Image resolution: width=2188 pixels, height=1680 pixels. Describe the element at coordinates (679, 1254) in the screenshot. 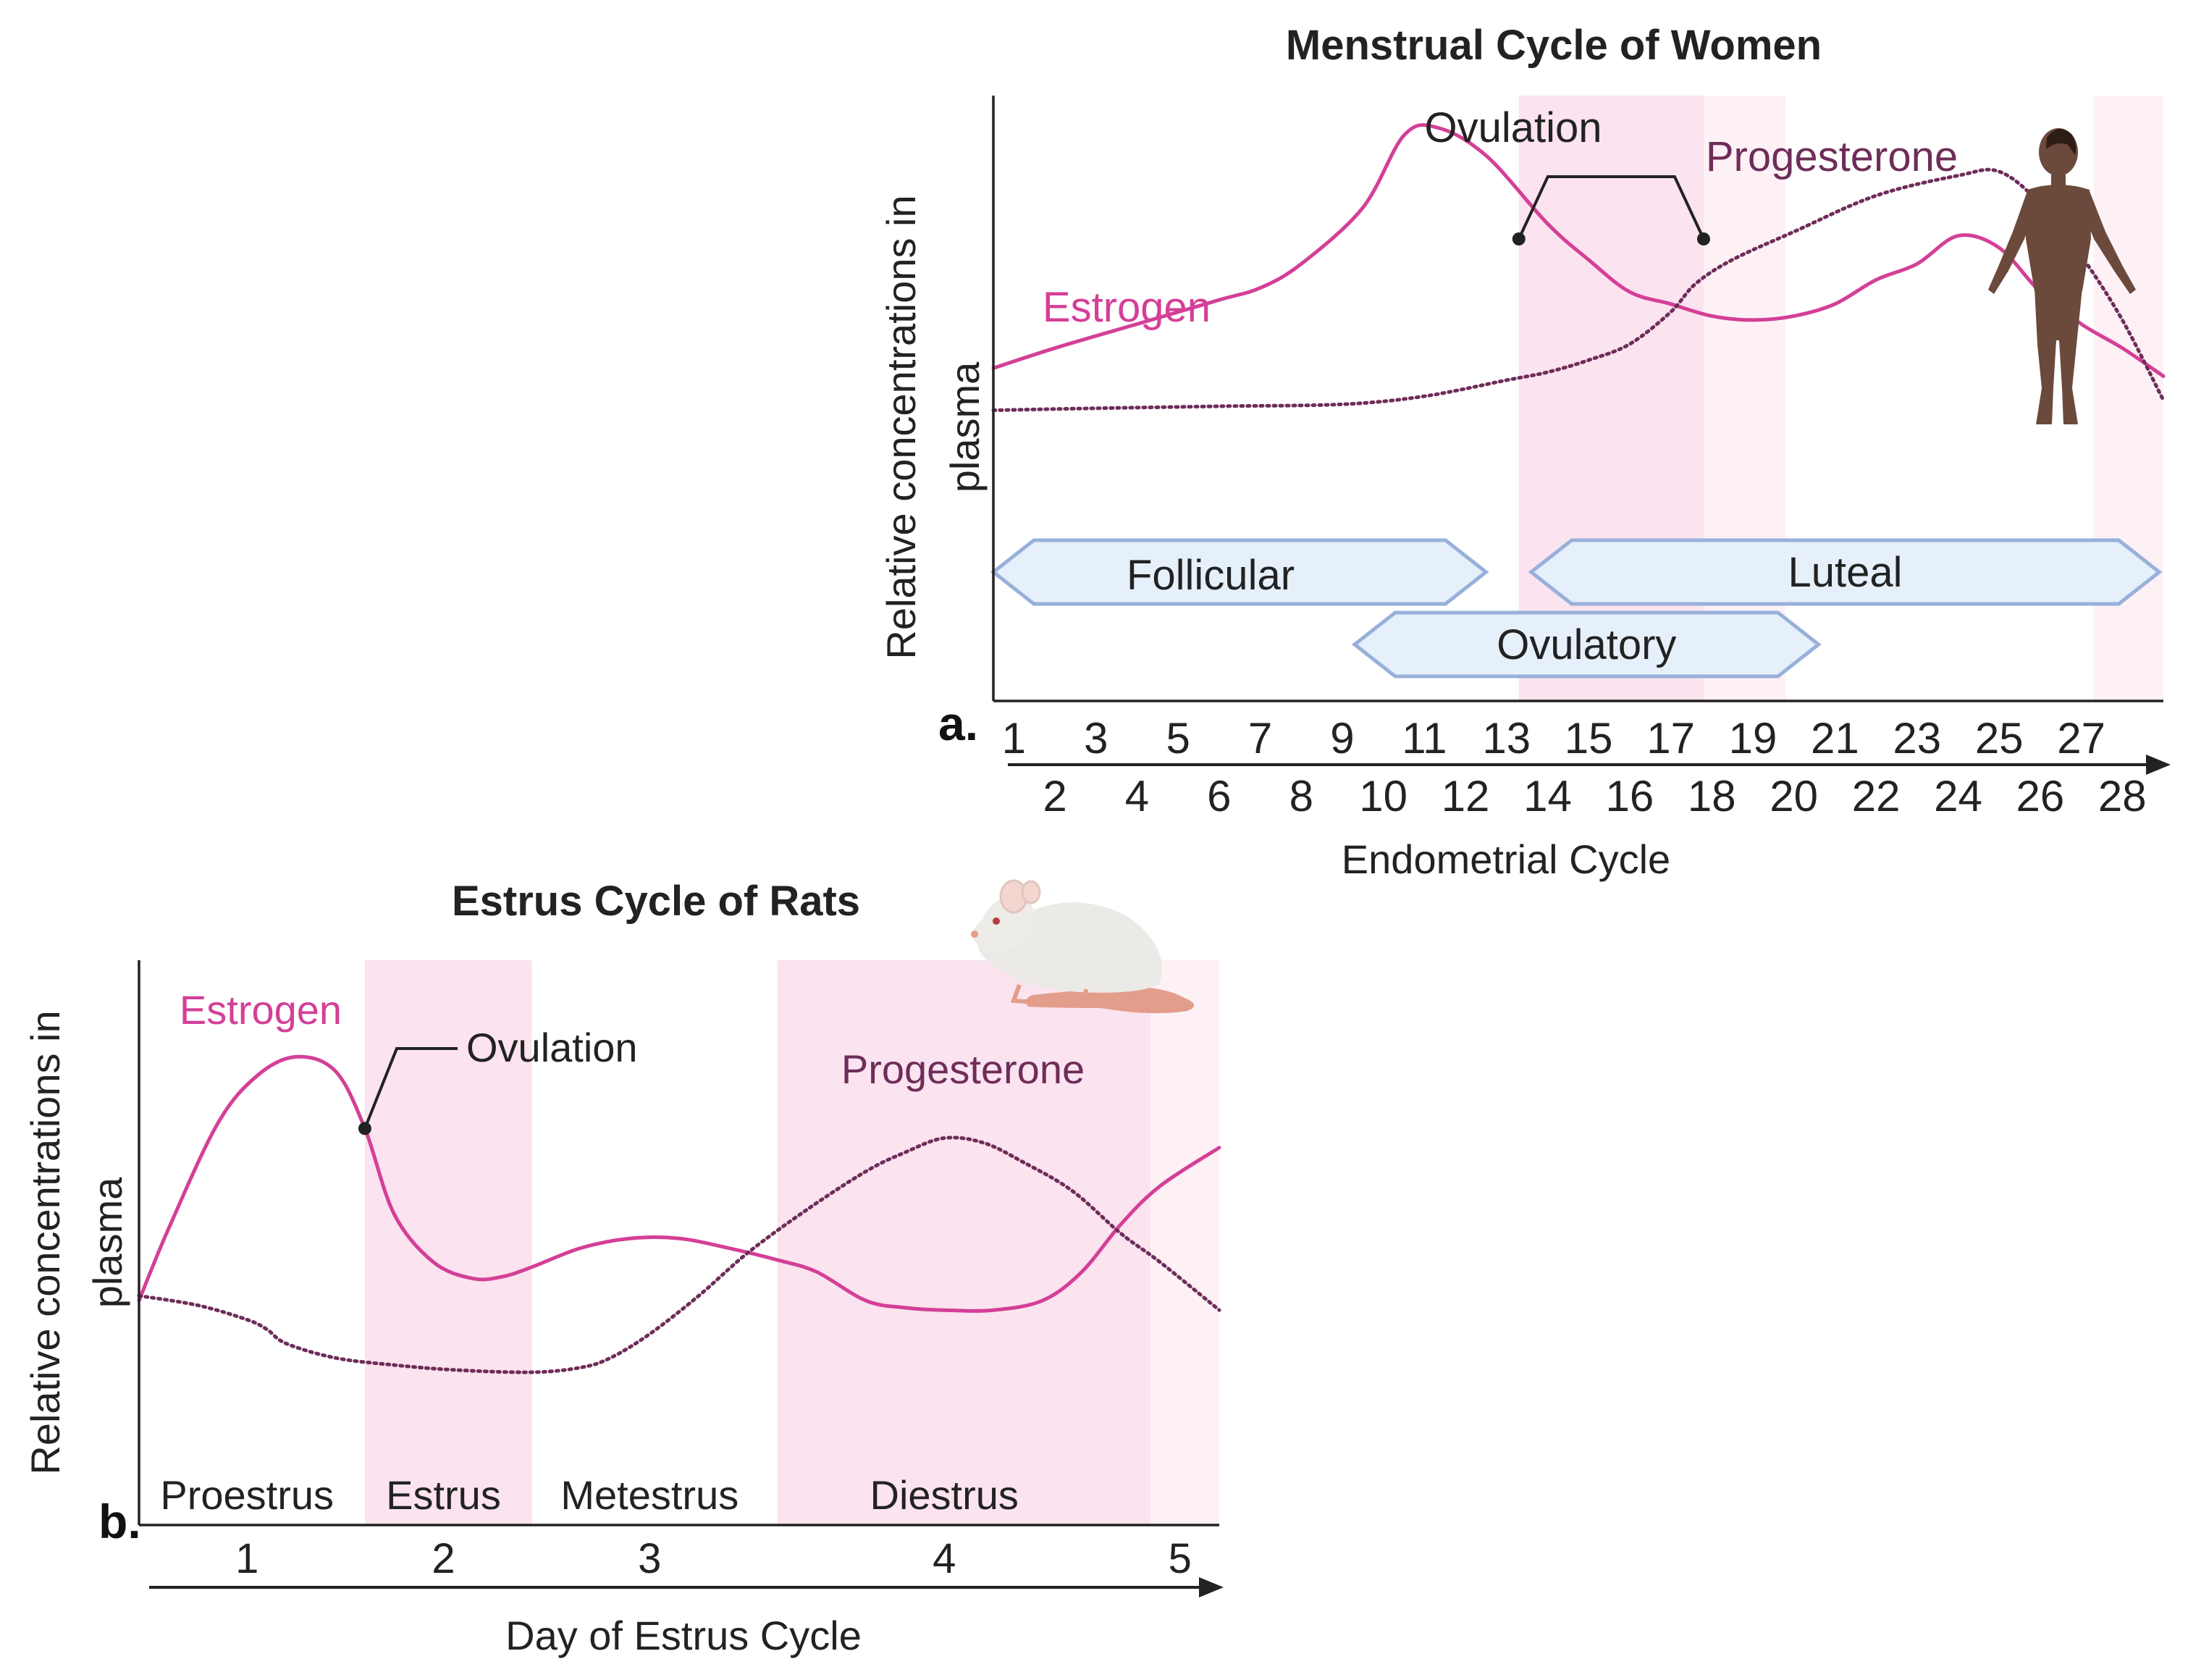

I see `progesterone-line` at that location.